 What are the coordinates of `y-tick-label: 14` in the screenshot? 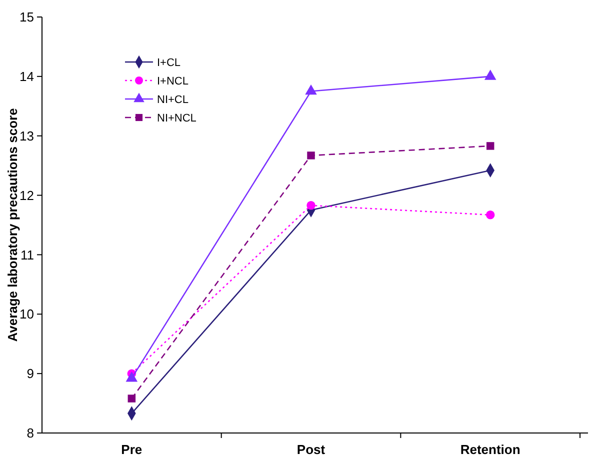 It's located at (27, 76).